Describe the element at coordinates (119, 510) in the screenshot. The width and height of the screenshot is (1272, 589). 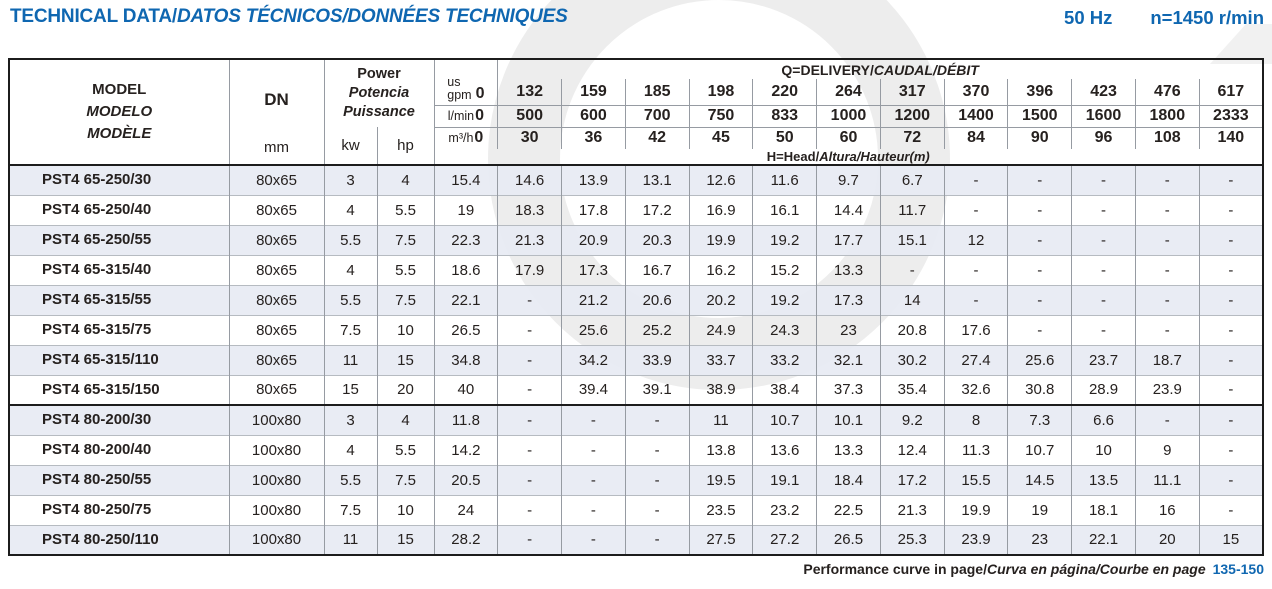
I see `model-cell: PST4 80-250/75` at that location.